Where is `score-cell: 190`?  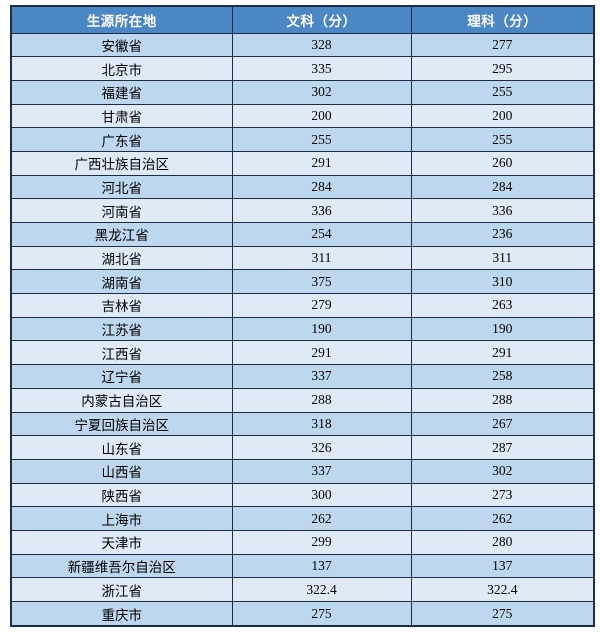 score-cell: 190 is located at coordinates (321, 329).